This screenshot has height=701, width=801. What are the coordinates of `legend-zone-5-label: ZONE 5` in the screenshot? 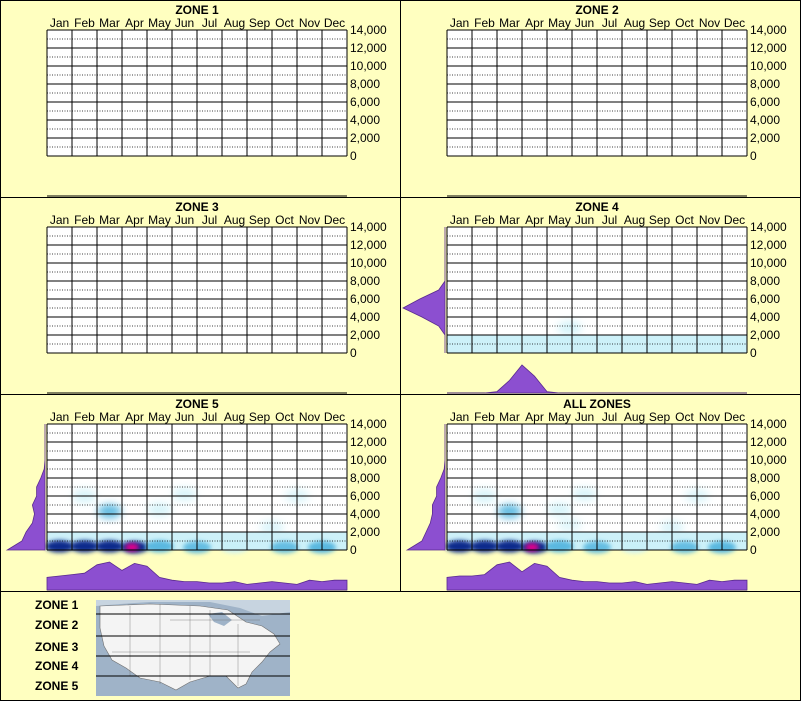 It's located at (57, 686).